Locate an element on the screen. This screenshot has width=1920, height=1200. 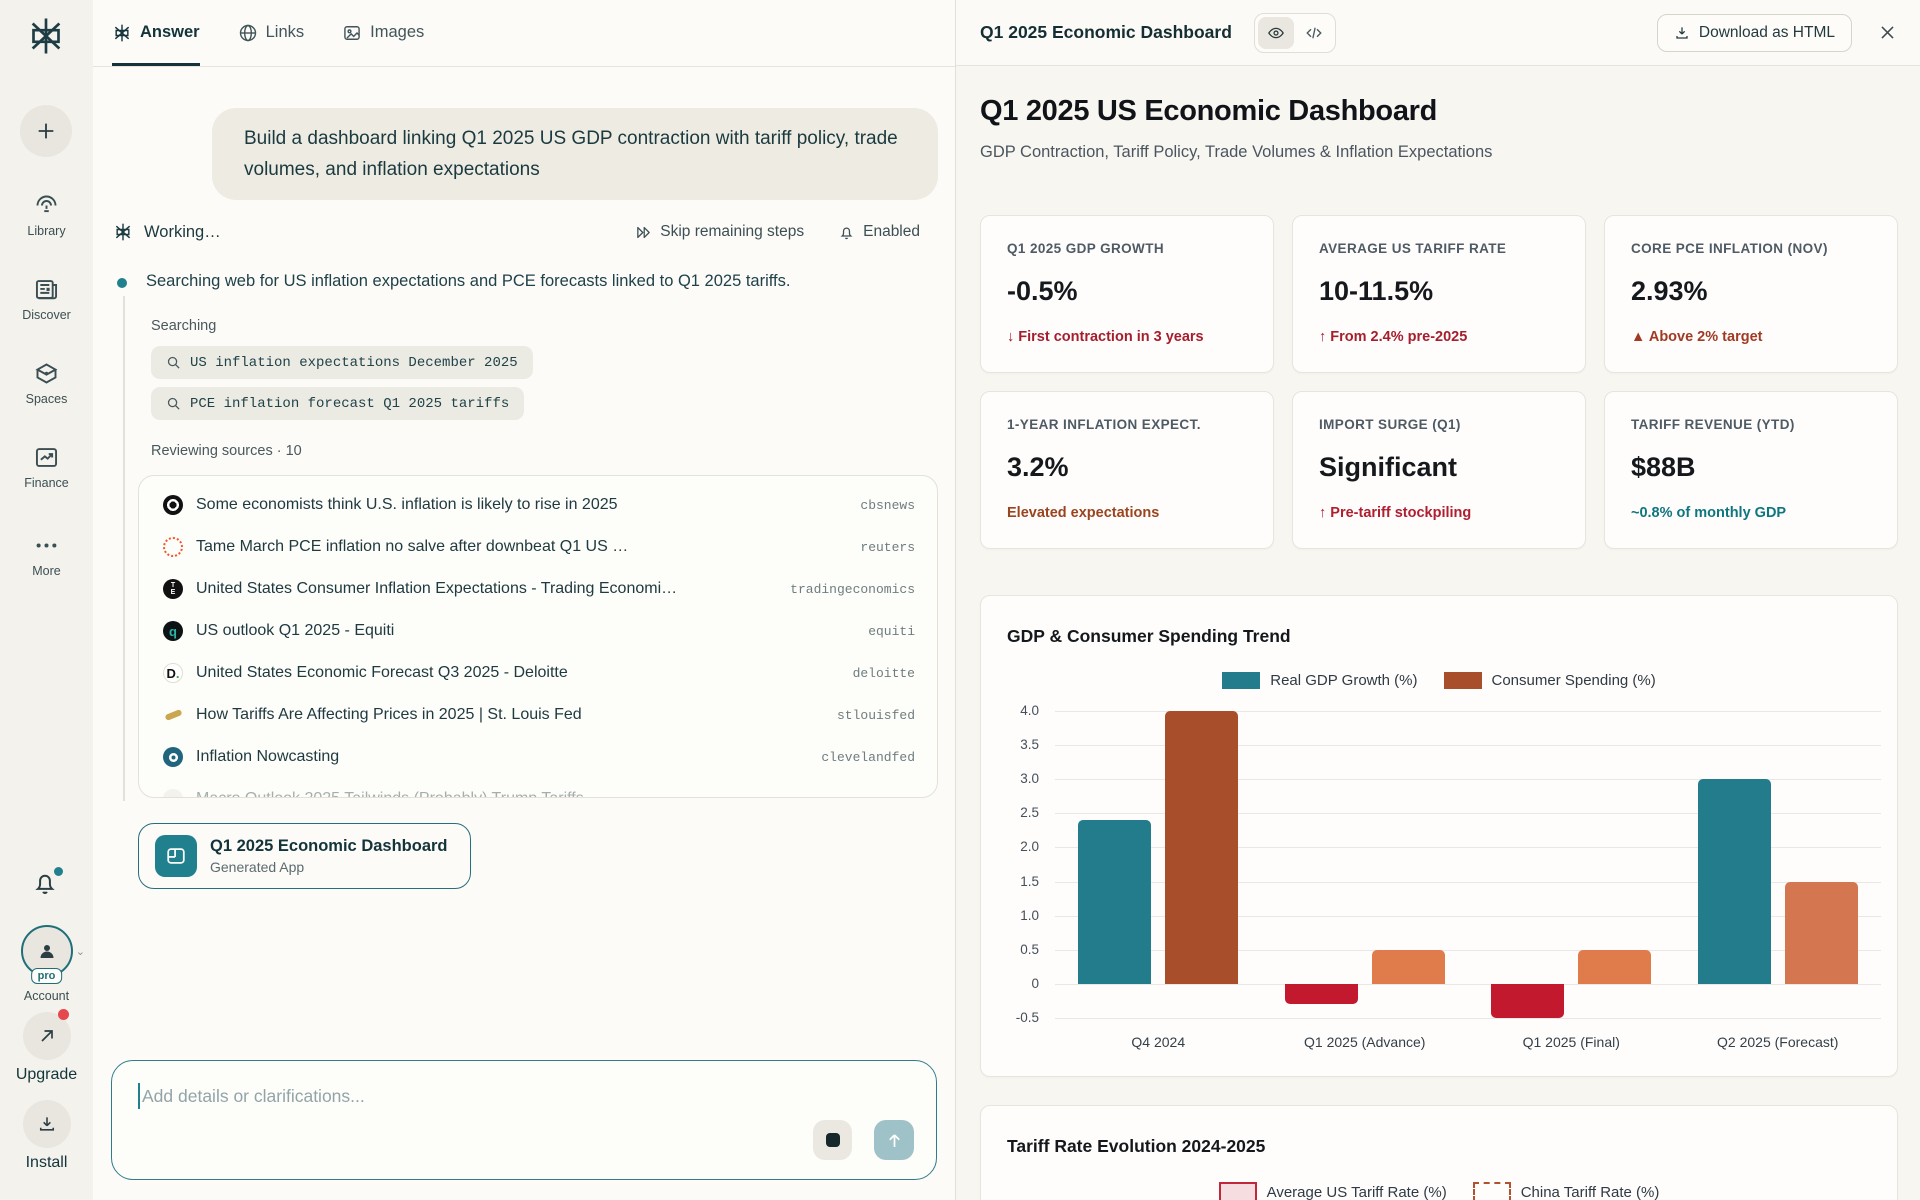
sidebar-item-library: Library is located at coordinates (46, 215).